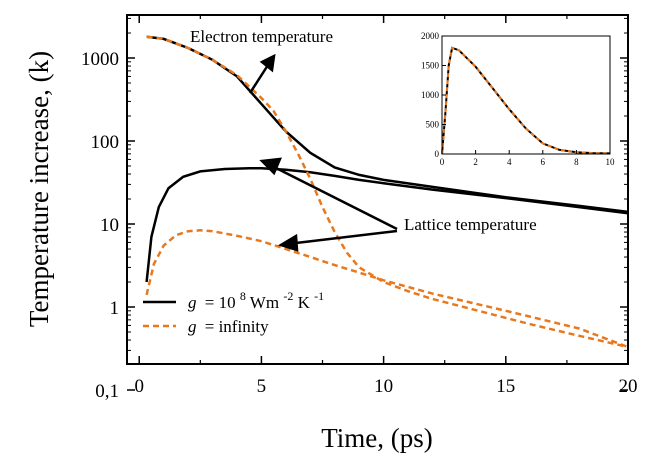 This screenshot has width=653, height=460. I want to click on legend: g = 10 8 Wm -2 K -1 g = infinity, so click(233, 310).